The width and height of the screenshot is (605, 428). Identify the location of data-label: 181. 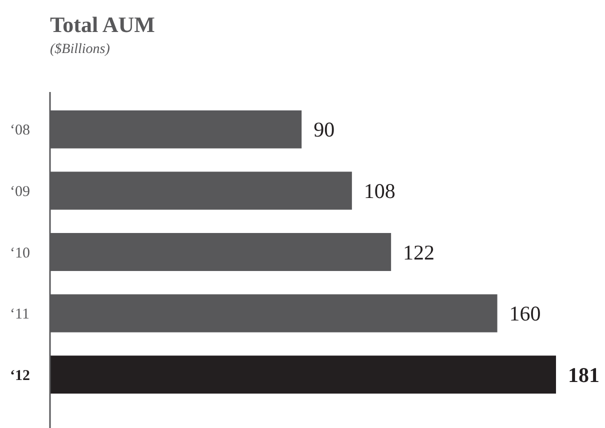
(584, 374).